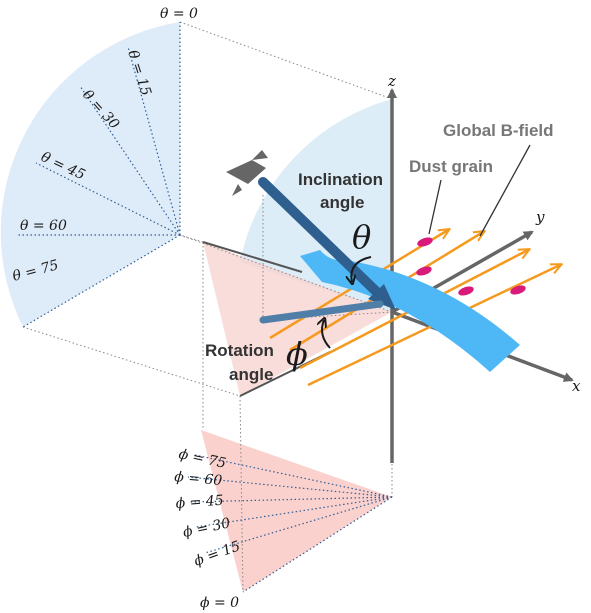 The height and width of the screenshot is (613, 591). What do you see at coordinates (43, 226) in the screenshot?
I see `theta-tick-60: θ = 60` at bounding box center [43, 226].